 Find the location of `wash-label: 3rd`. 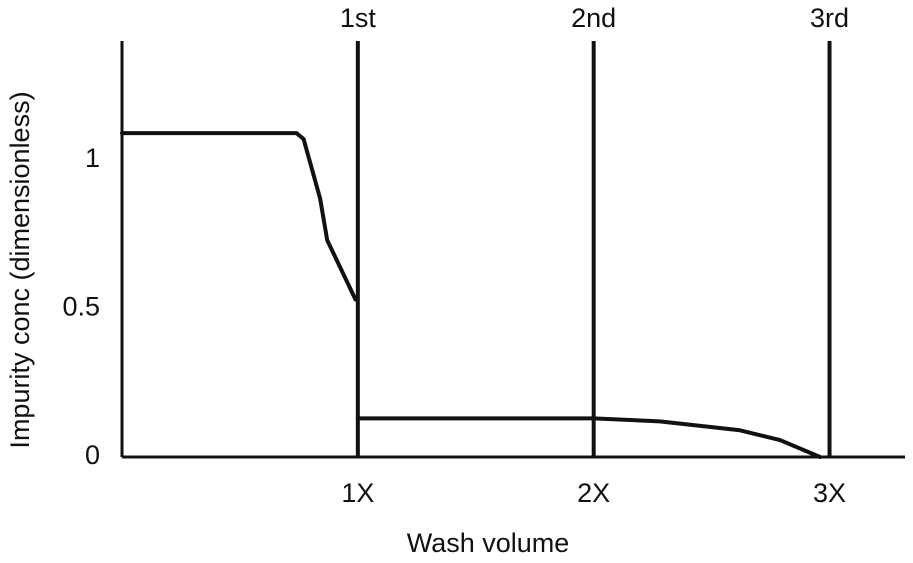

wash-label: 3rd is located at coordinates (829, 18).